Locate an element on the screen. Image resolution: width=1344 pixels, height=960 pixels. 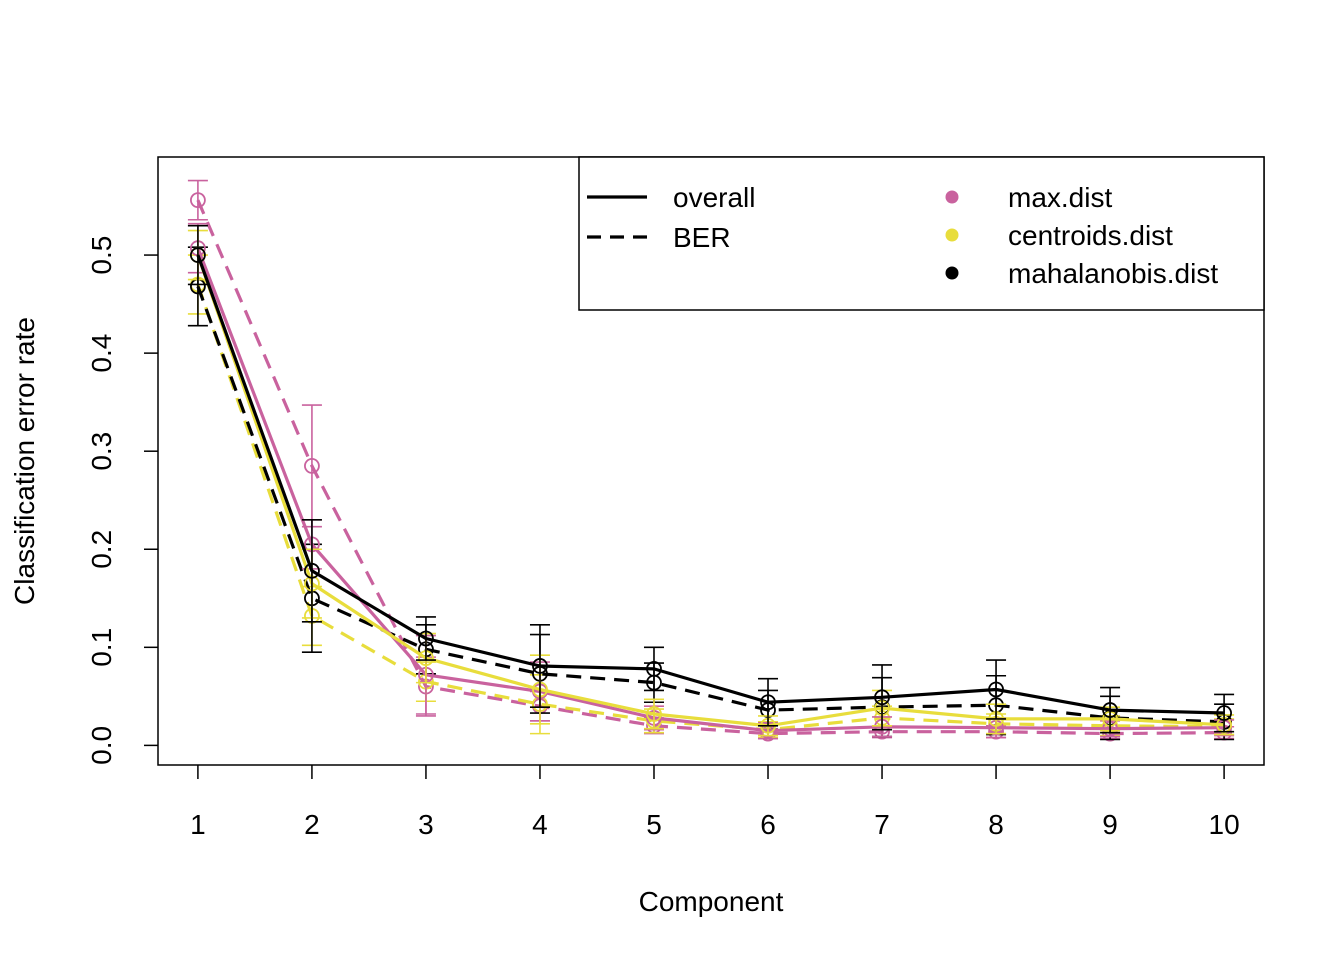
legend-dot-max.dist is located at coordinates (952, 197).